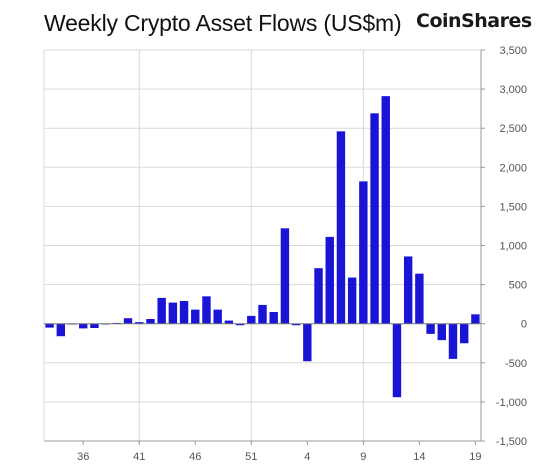  I want to click on y-tick-label: 1,500, so click(513, 207).